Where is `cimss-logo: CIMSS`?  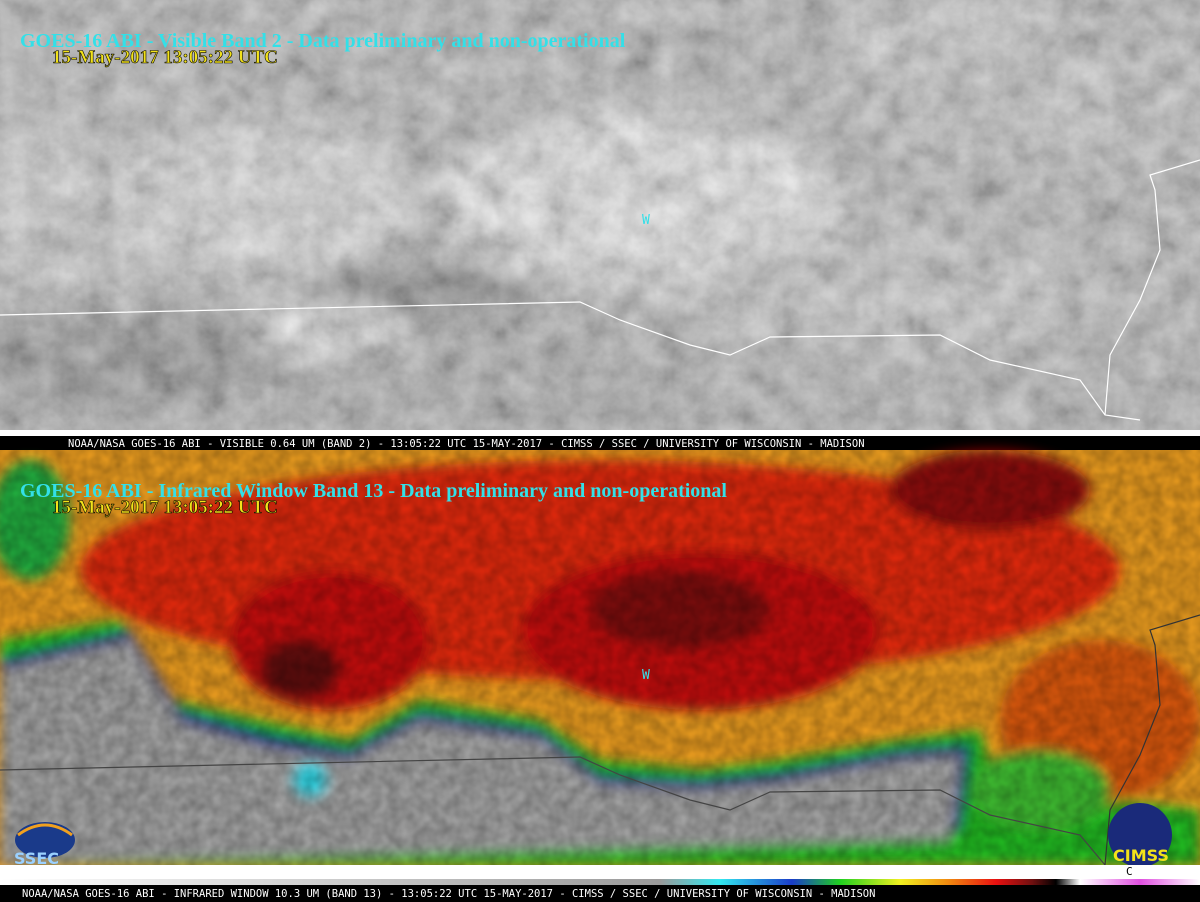
cimss-logo: CIMSS is located at coordinates (1140, 835).